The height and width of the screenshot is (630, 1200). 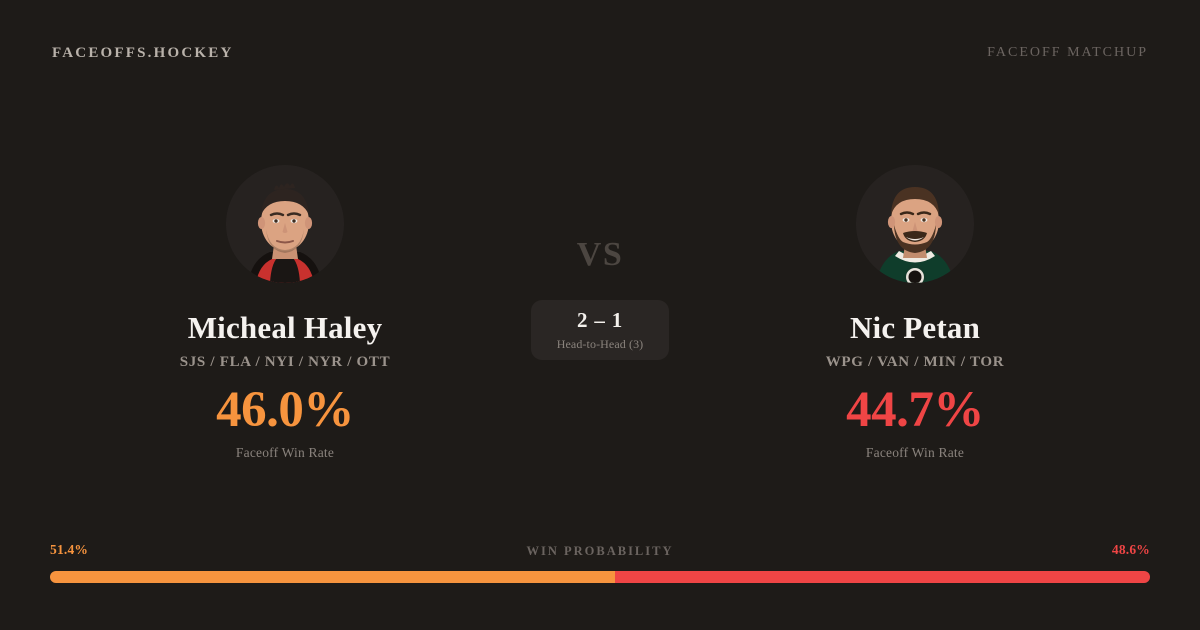 I want to click on versus-label: VS, so click(x=600, y=254).